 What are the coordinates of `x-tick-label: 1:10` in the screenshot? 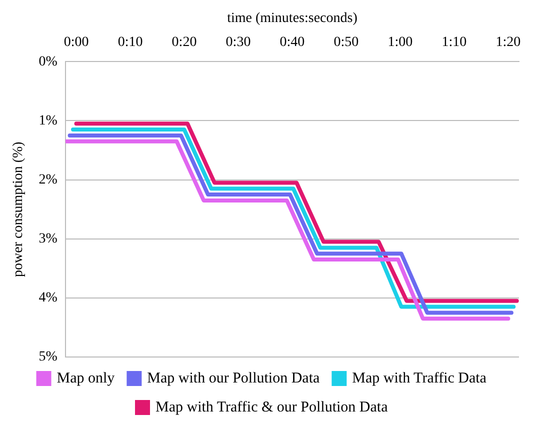 It's located at (454, 42).